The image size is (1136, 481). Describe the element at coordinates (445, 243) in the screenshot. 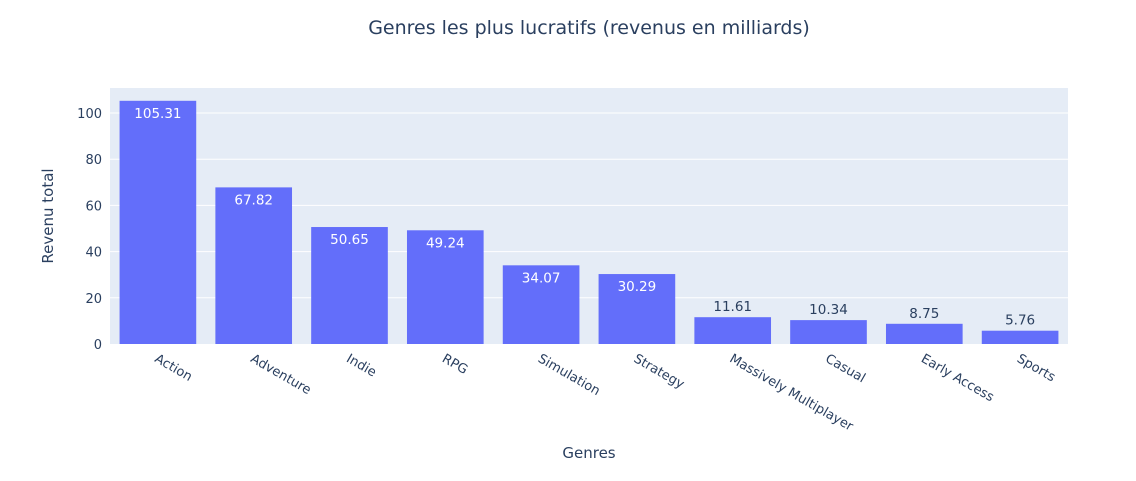

I see `data-label: 49.24` at that location.